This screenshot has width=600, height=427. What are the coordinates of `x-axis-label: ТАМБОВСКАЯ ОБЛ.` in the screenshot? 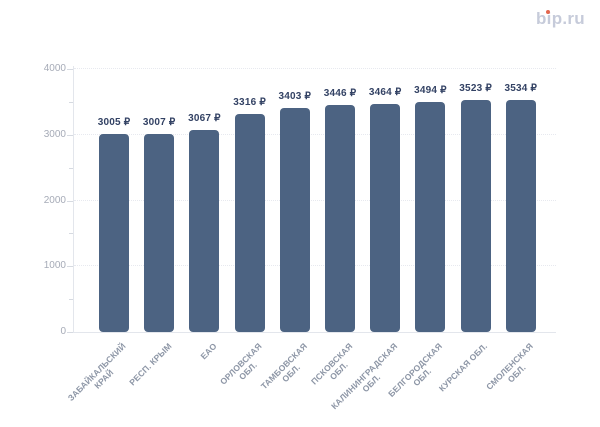 It's located at (283, 366).